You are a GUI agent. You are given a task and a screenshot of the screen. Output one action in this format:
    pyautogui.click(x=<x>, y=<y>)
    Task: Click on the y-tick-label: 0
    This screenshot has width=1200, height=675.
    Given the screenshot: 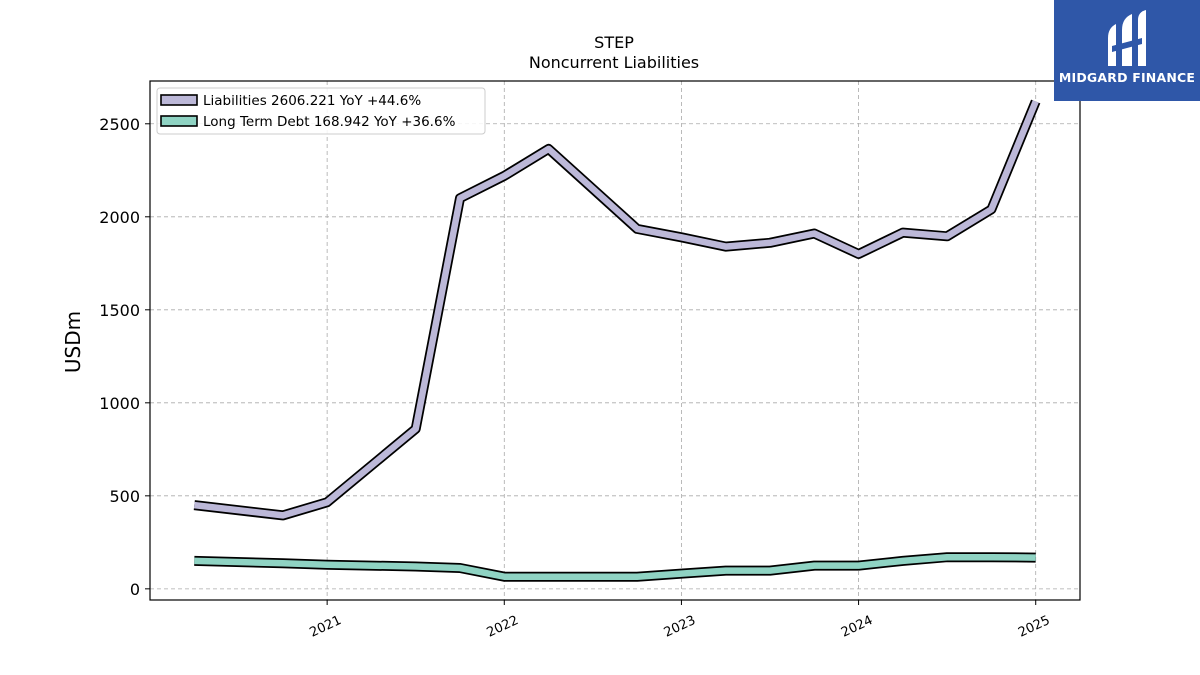 What is the action you would take?
    pyautogui.click(x=135, y=589)
    